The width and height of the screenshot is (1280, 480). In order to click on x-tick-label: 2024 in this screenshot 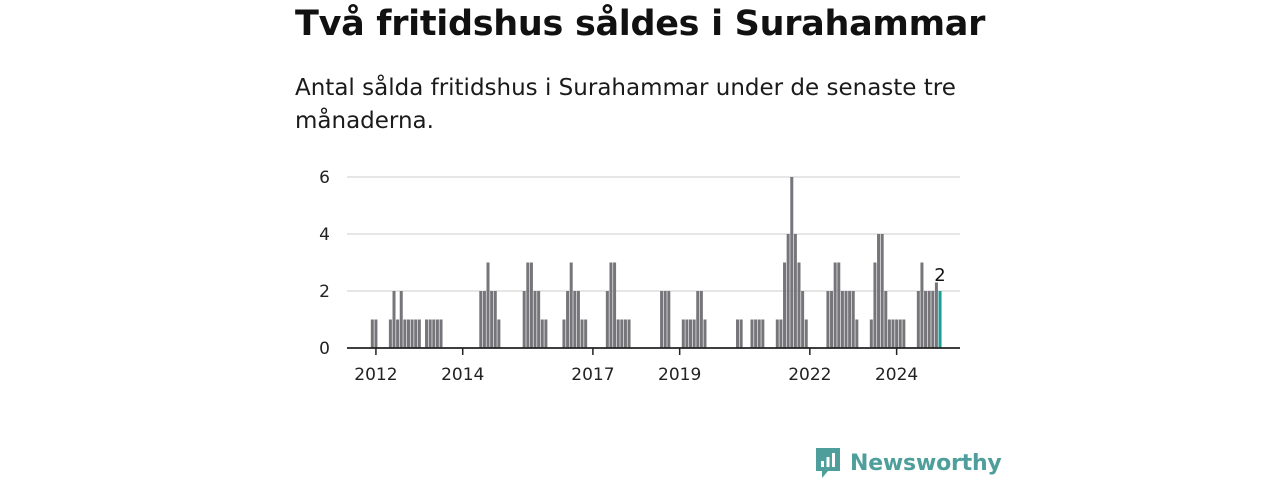, I will do `click(896, 375)`.